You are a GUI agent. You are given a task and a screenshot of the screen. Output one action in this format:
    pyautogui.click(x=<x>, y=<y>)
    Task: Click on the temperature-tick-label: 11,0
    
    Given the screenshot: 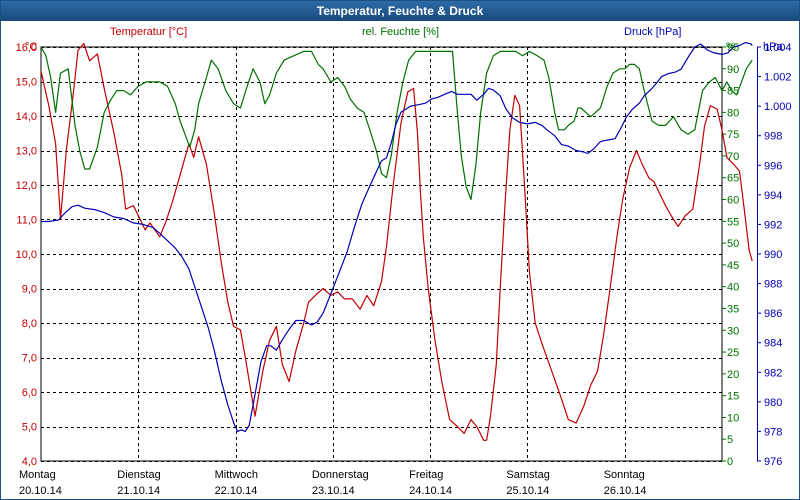 What is the action you would take?
    pyautogui.click(x=26, y=221)
    